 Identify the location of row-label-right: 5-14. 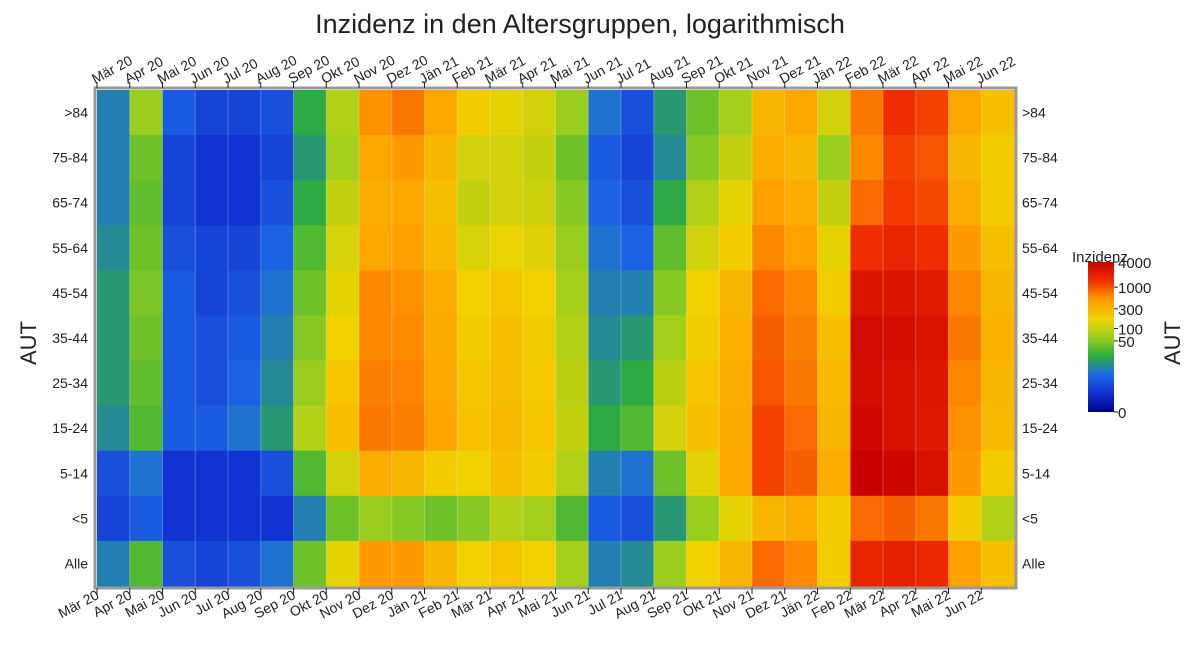
(1036, 473).